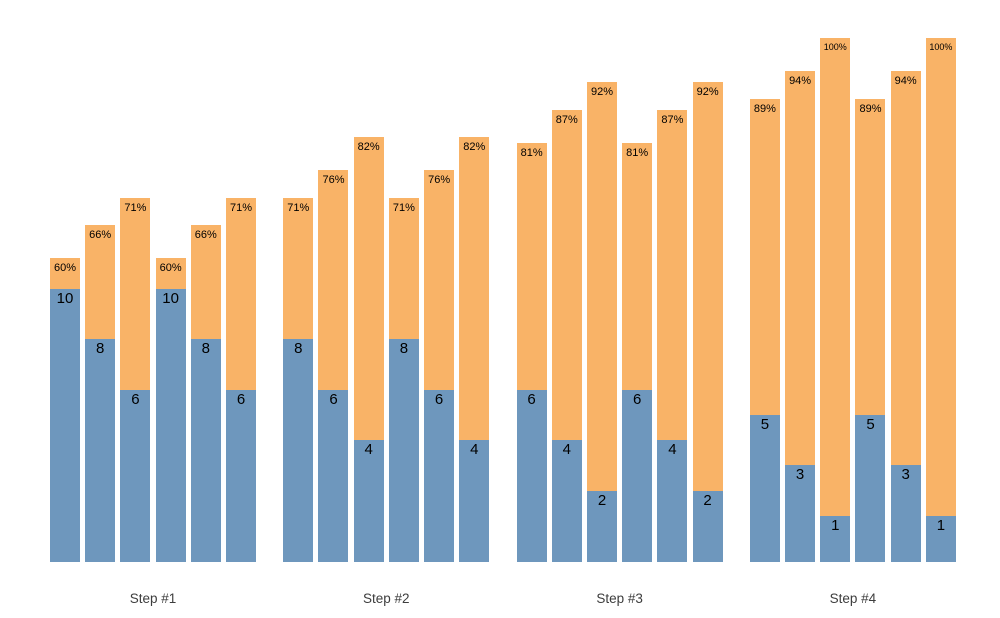 This screenshot has width=1000, height=618. What do you see at coordinates (853, 598) in the screenshot?
I see `x-axis-label: Step #4` at bounding box center [853, 598].